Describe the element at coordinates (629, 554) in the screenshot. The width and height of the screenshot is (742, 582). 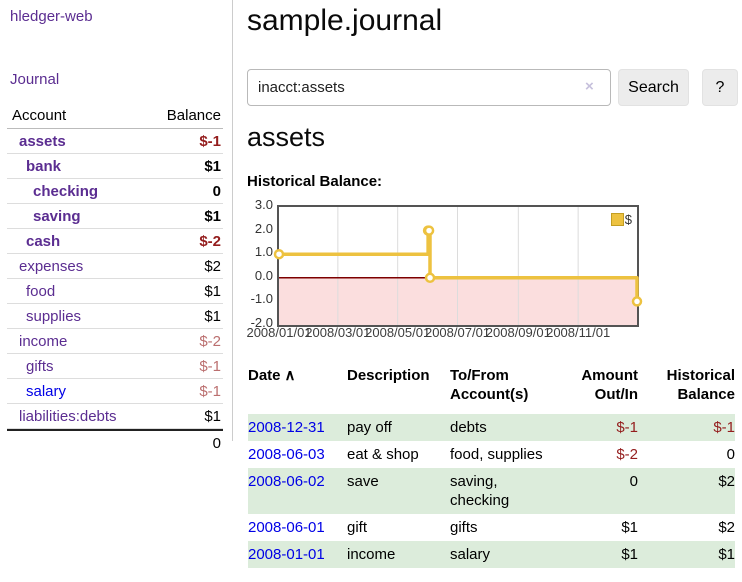
I see `transaction-amount: $1` at that location.